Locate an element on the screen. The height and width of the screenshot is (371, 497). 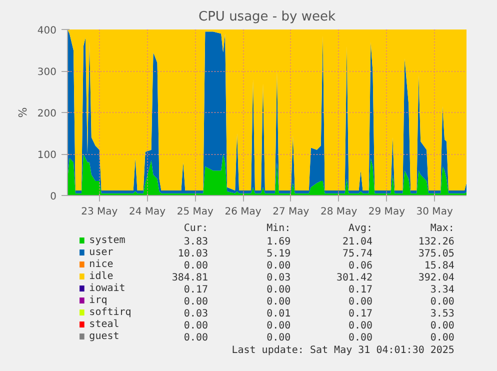
text: 15.84 is located at coordinates (439, 266).